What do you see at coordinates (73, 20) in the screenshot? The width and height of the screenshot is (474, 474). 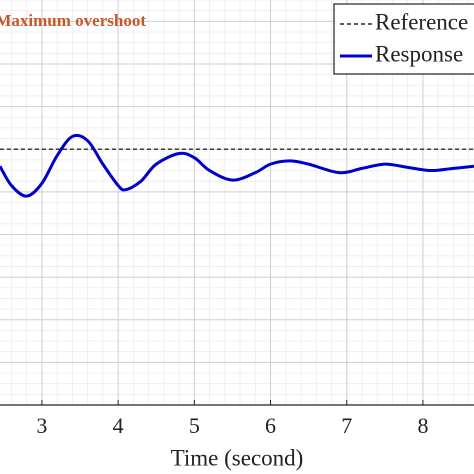 I see `annotation: Maximum overshoot` at bounding box center [73, 20].